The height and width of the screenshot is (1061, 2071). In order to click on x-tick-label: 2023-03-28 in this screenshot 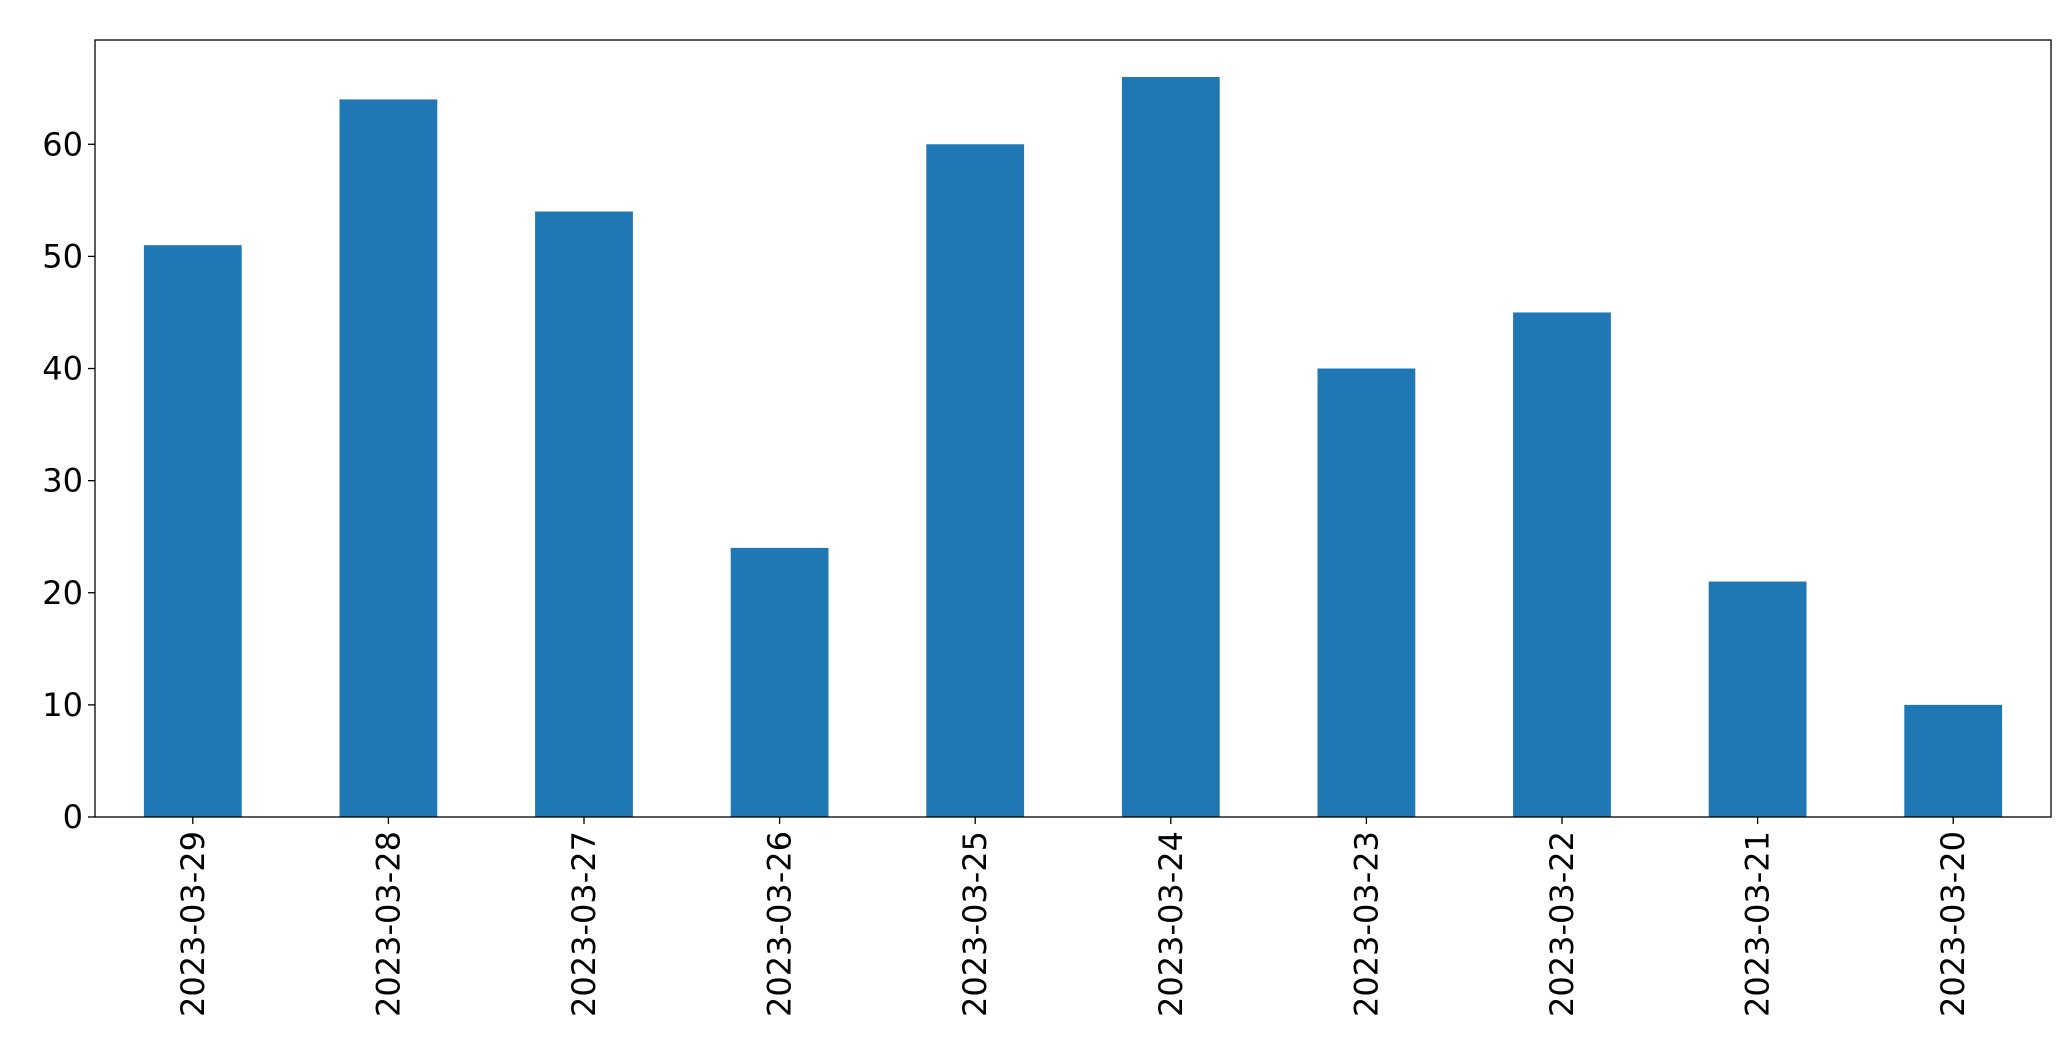, I will do `click(388, 924)`.